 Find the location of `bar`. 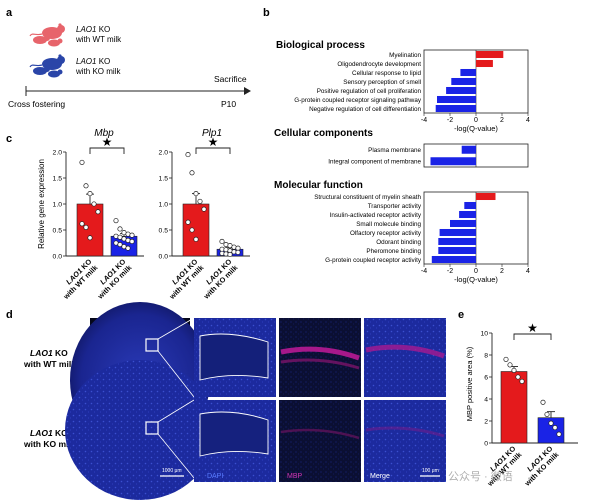

bar is located at coordinates (196, 230).